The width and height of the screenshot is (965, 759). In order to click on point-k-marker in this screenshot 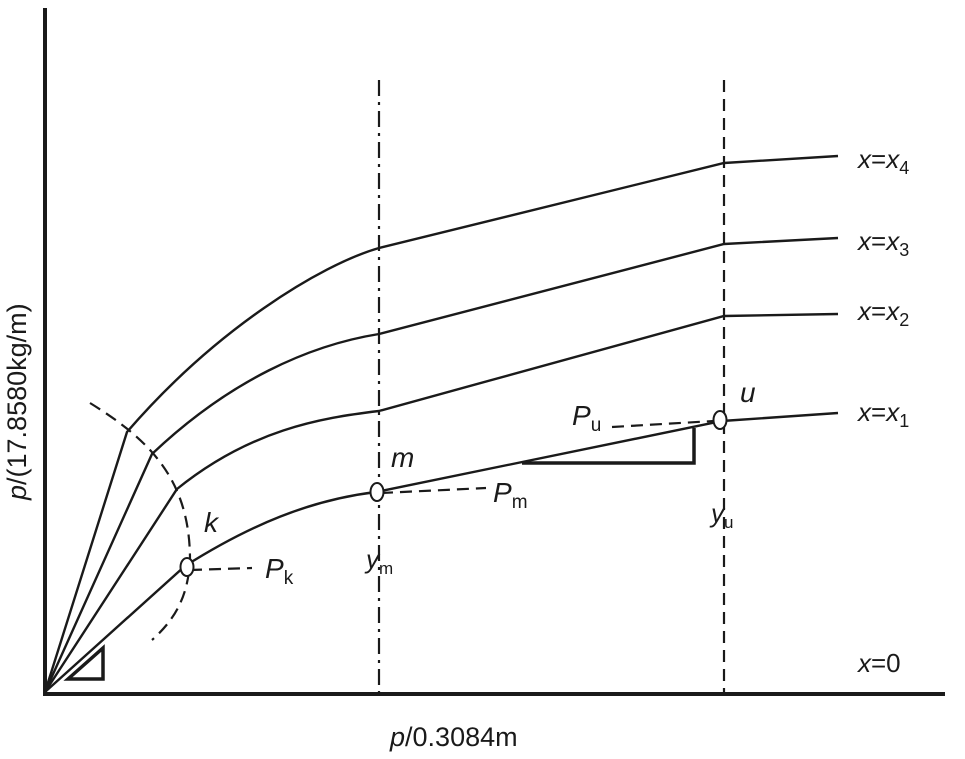, I will do `click(187, 567)`.